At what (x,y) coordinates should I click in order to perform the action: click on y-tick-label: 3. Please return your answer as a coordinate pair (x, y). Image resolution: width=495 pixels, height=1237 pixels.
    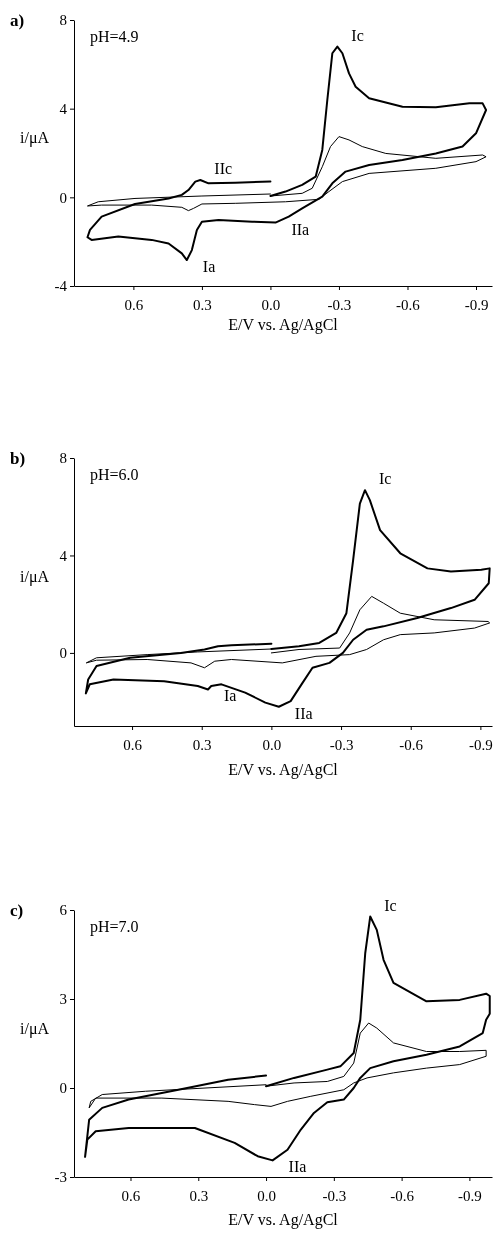
    Looking at the image, I should click on (63, 999).